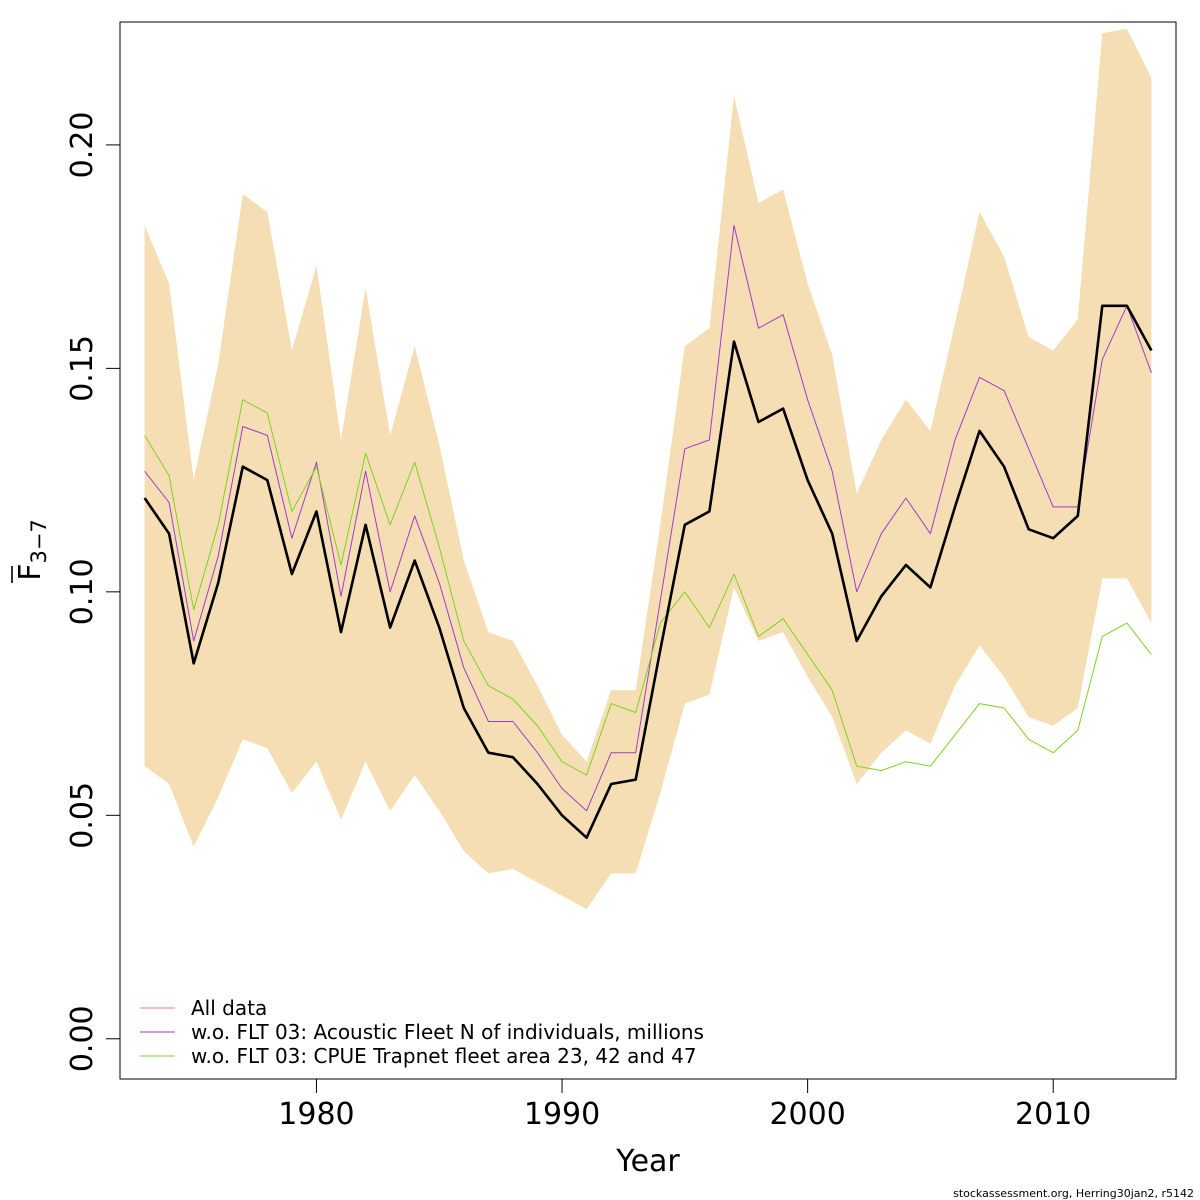 The image size is (1200, 1200). What do you see at coordinates (229, 1008) in the screenshot?
I see `legend-label: All data` at bounding box center [229, 1008].